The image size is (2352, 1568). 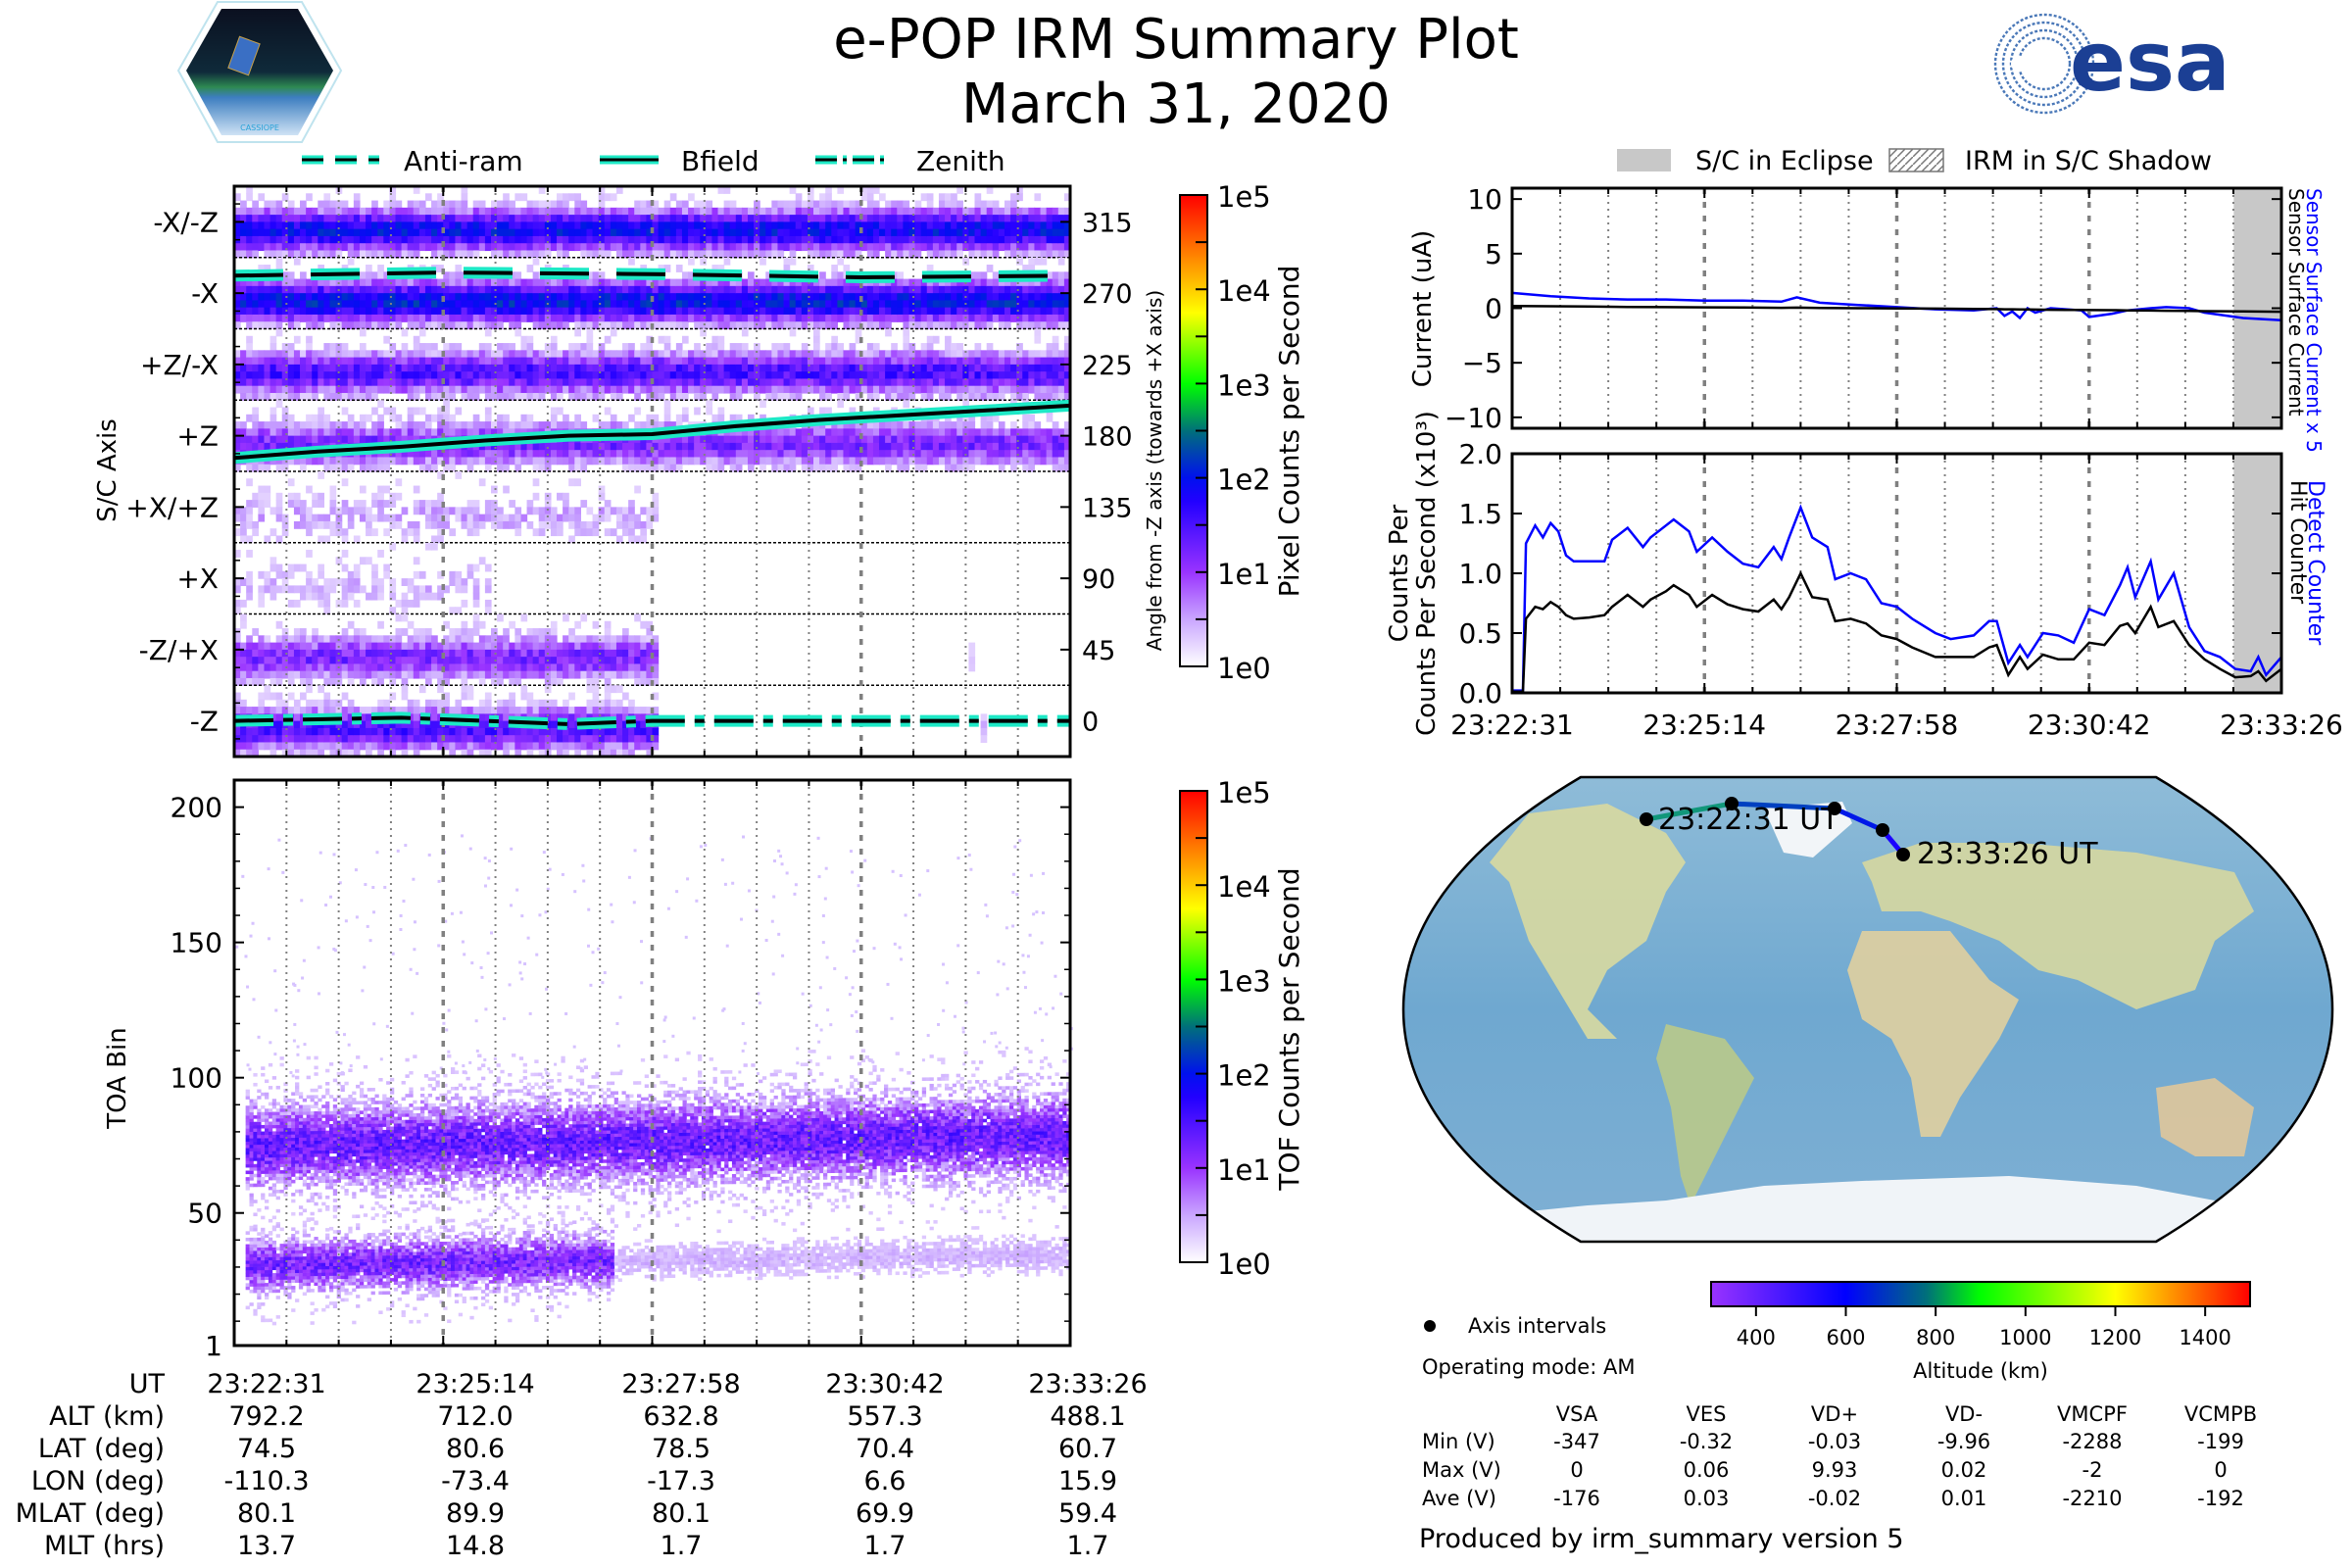 What do you see at coordinates (2111, 64) in the screenshot?
I see `esa-logo-icon: esa` at bounding box center [2111, 64].